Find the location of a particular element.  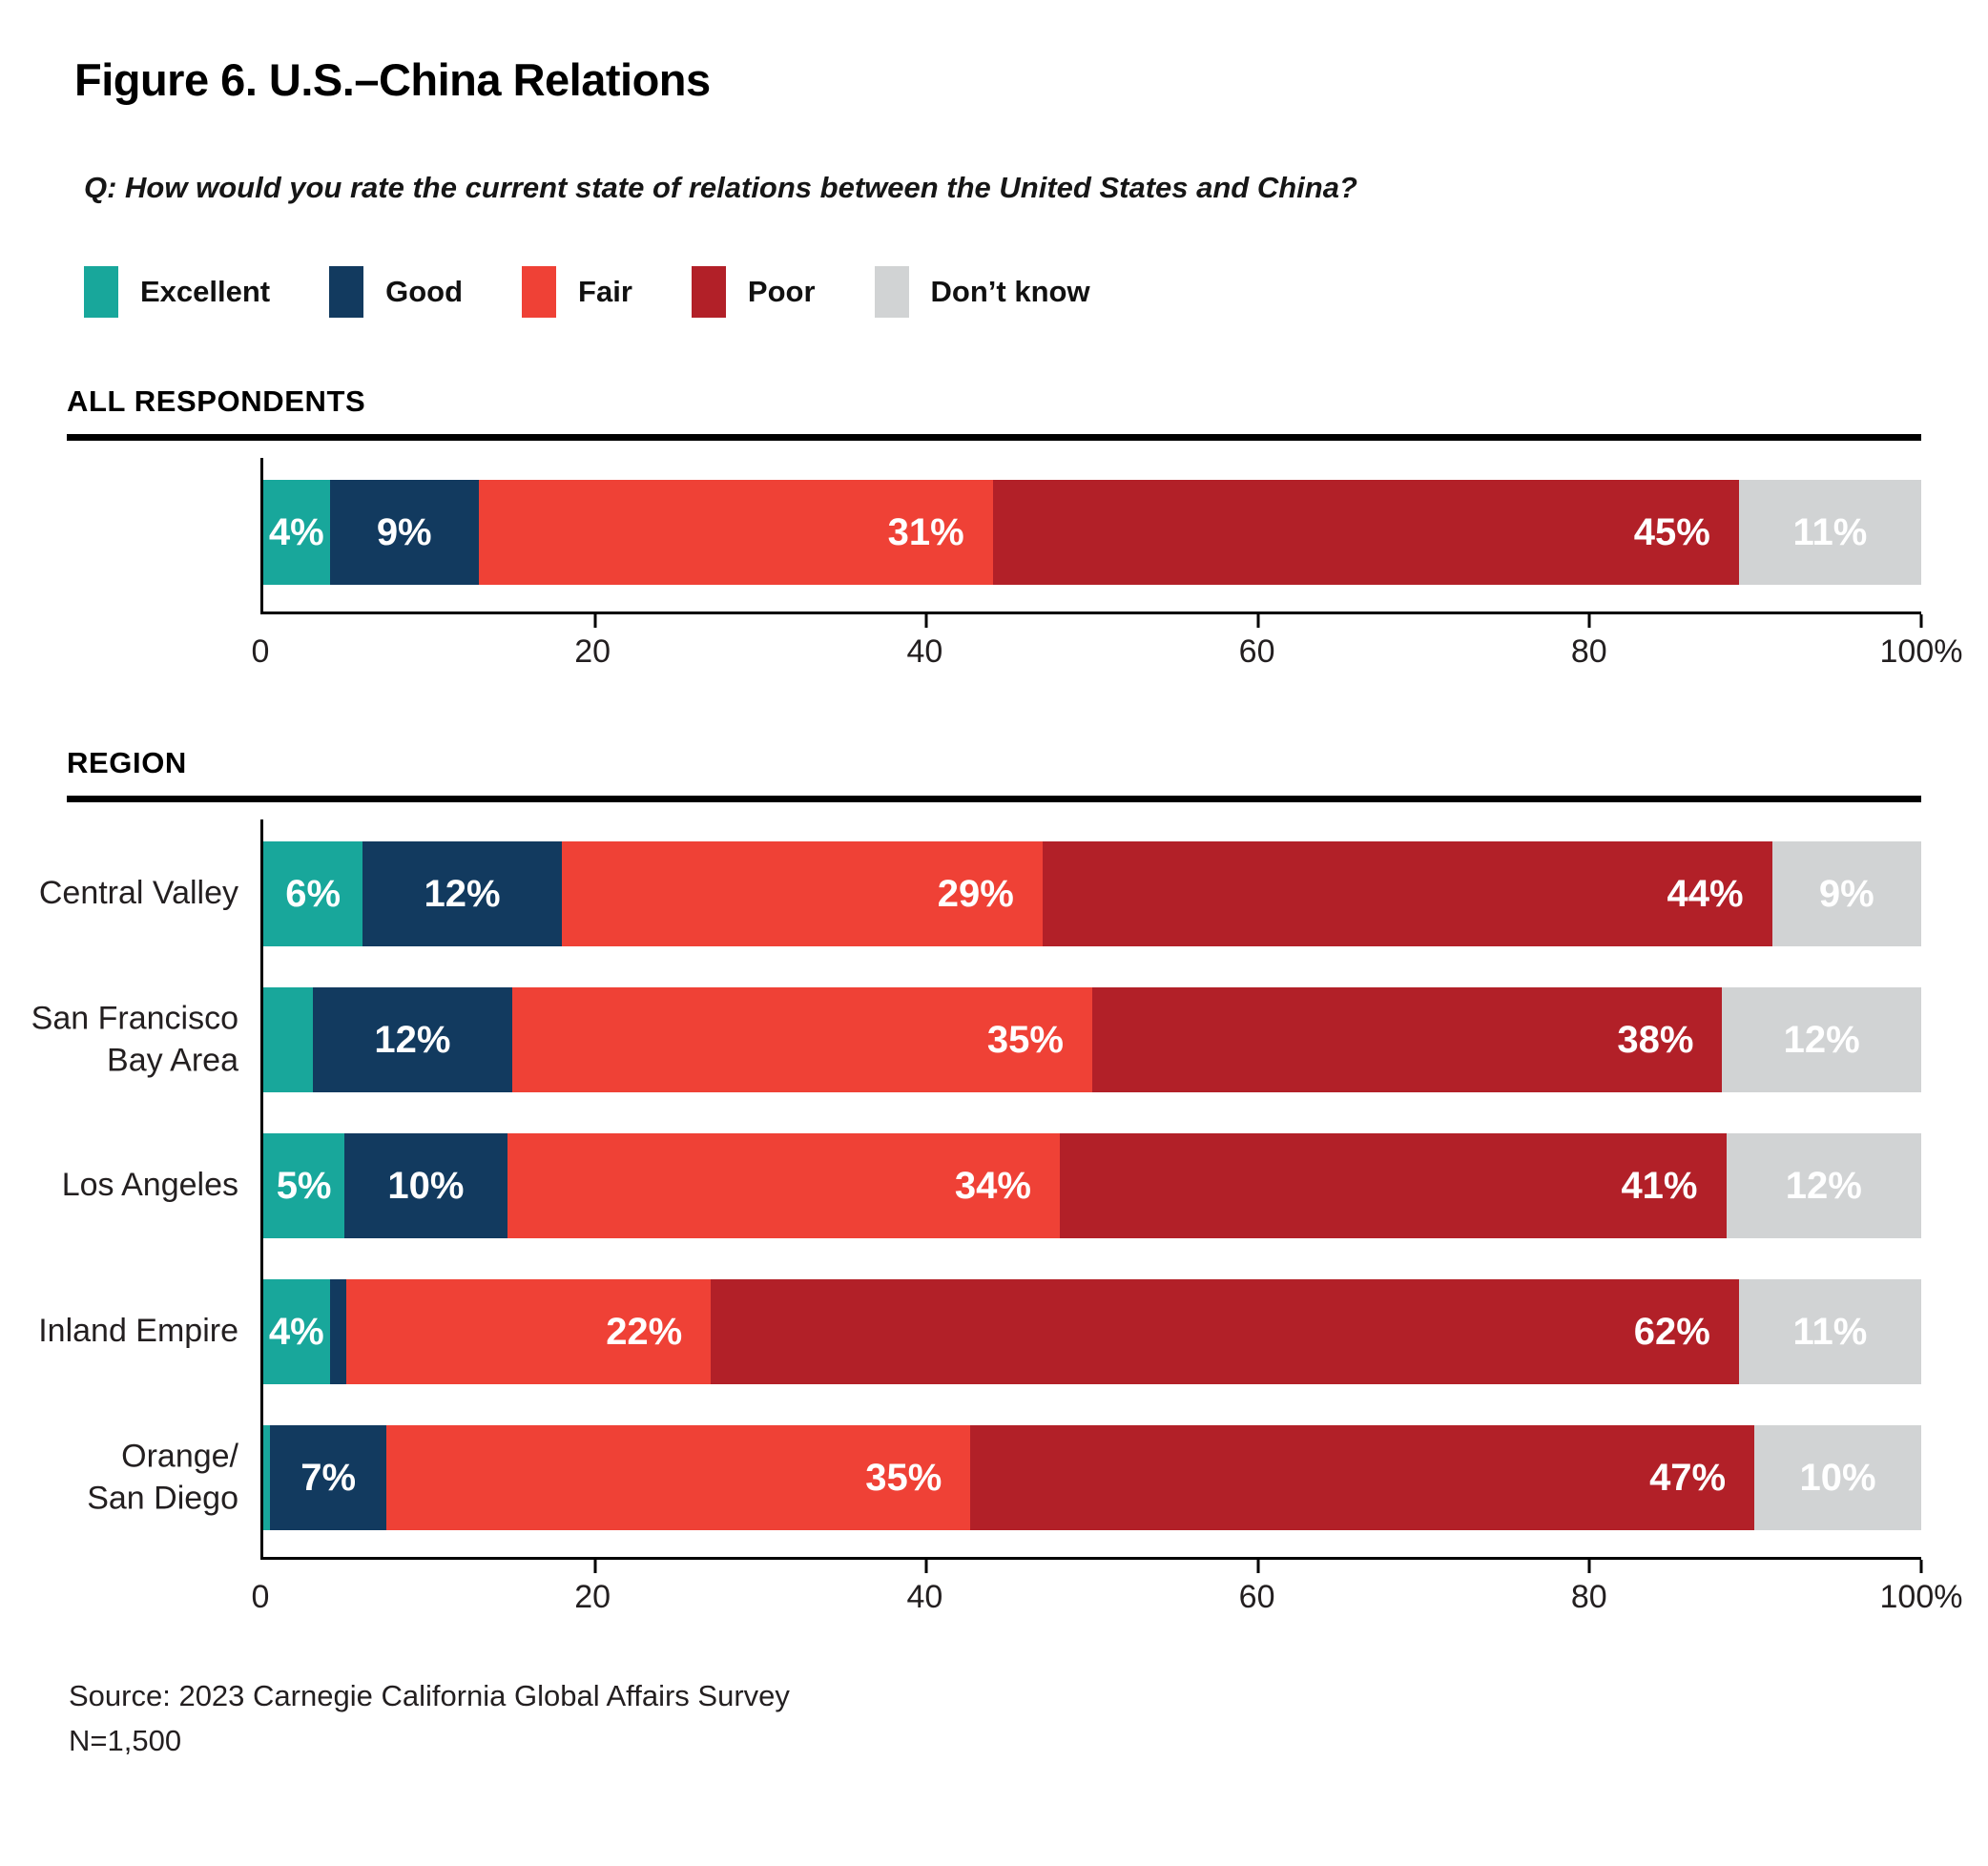

segment-value-label: 31% is located at coordinates (926, 531).